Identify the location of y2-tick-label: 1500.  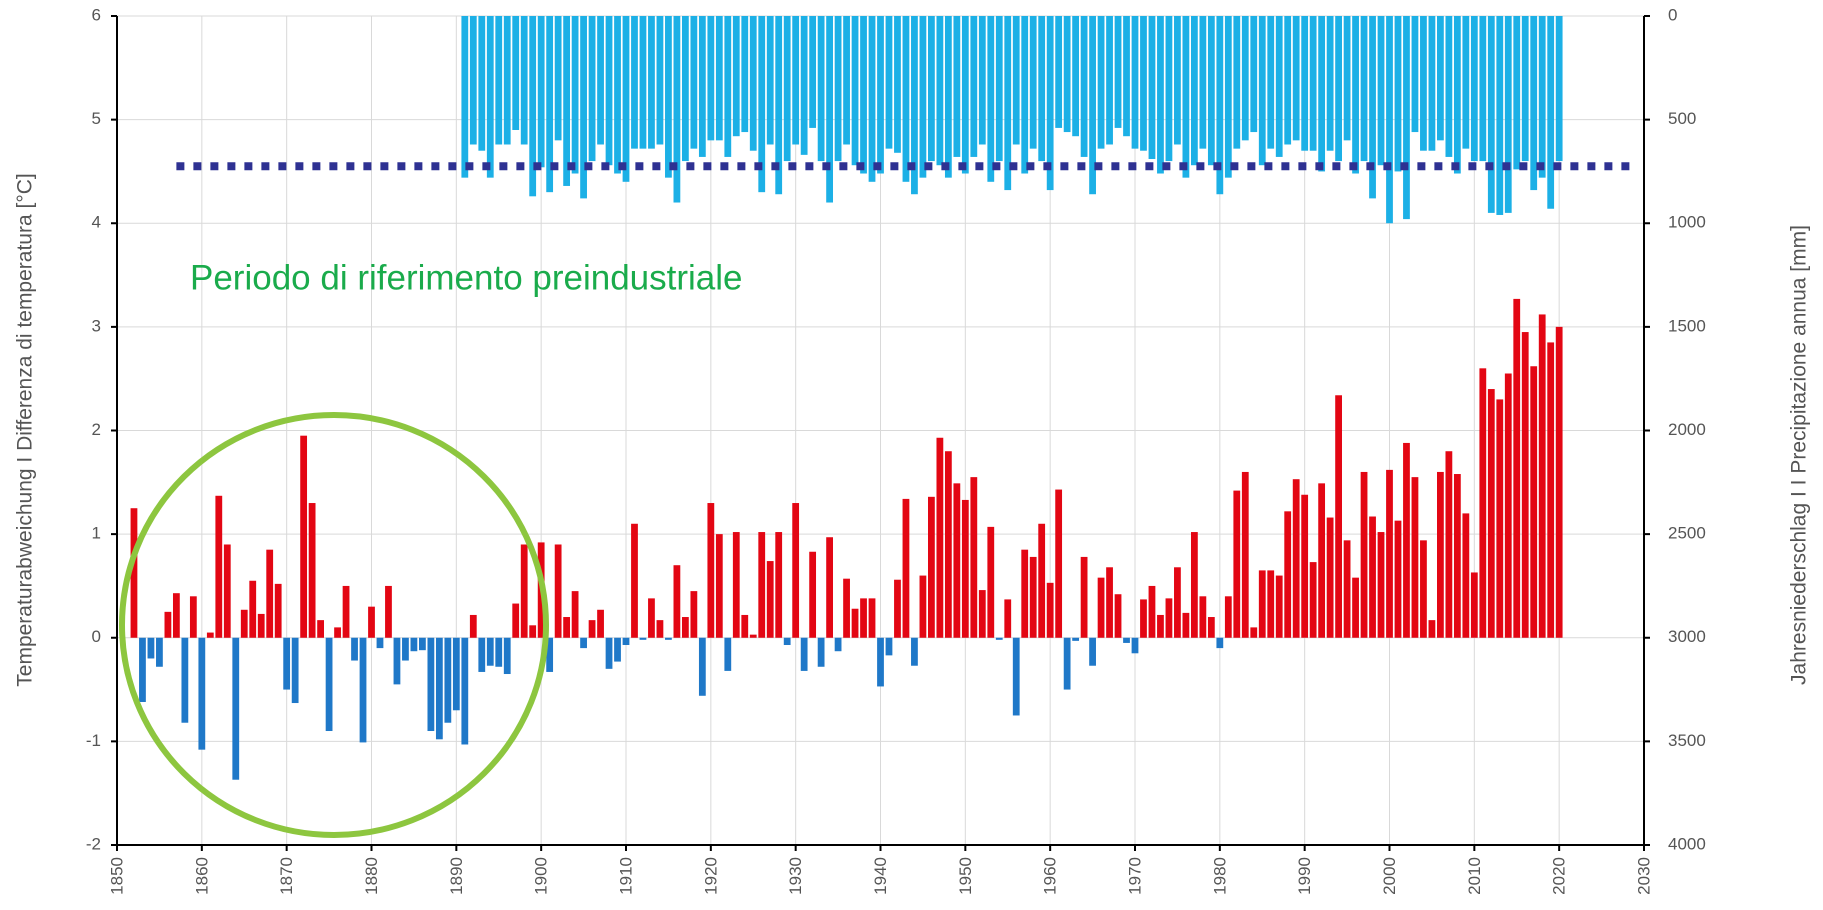
(1687, 325).